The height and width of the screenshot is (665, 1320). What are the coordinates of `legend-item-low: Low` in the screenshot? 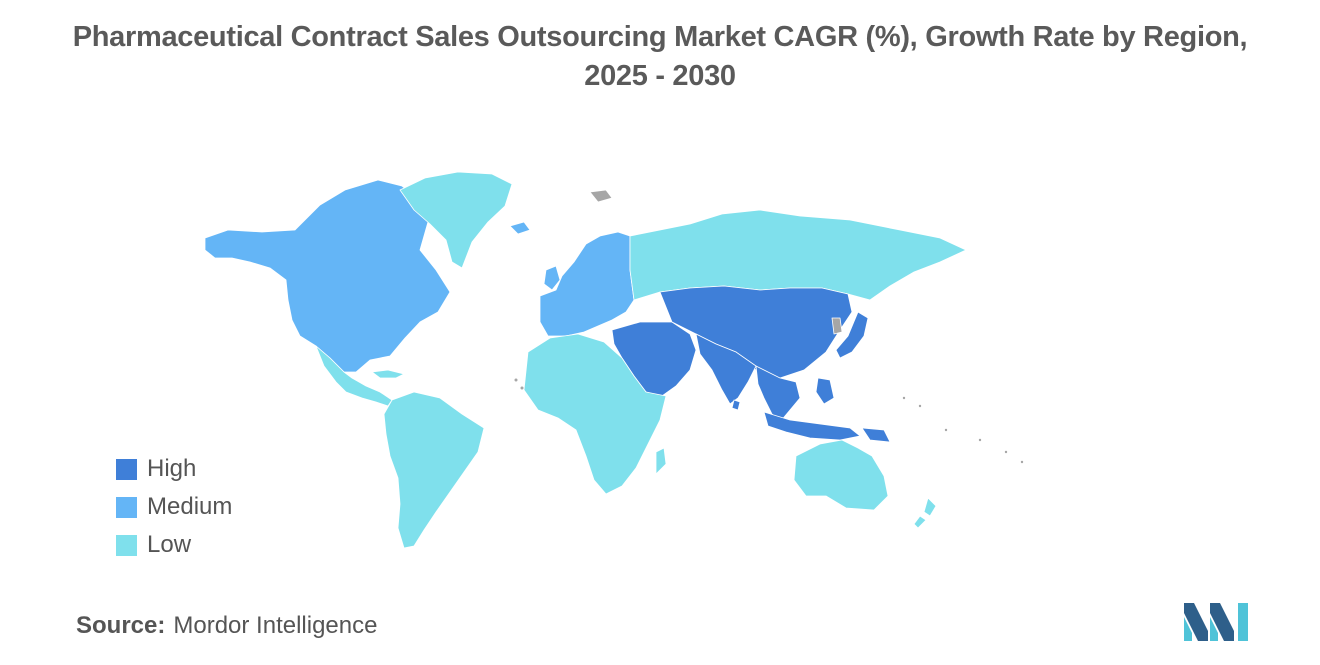 It's located at (174, 545).